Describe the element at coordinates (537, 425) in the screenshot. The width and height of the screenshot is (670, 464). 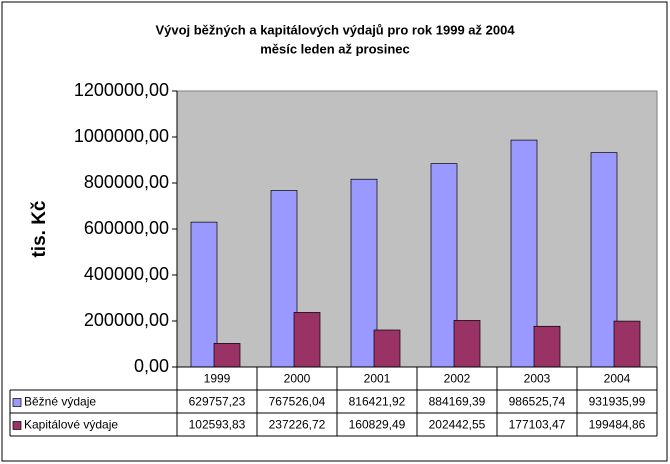
I see `value-label: 177103,47` at that location.